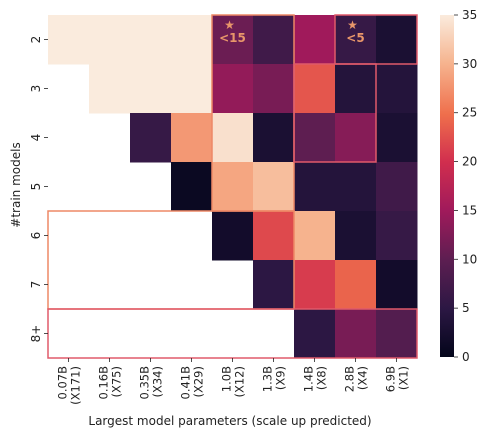 The width and height of the screenshot is (490, 436). What do you see at coordinates (404, 378) in the screenshot?
I see `x-tick-label: (X1)` at bounding box center [404, 378].